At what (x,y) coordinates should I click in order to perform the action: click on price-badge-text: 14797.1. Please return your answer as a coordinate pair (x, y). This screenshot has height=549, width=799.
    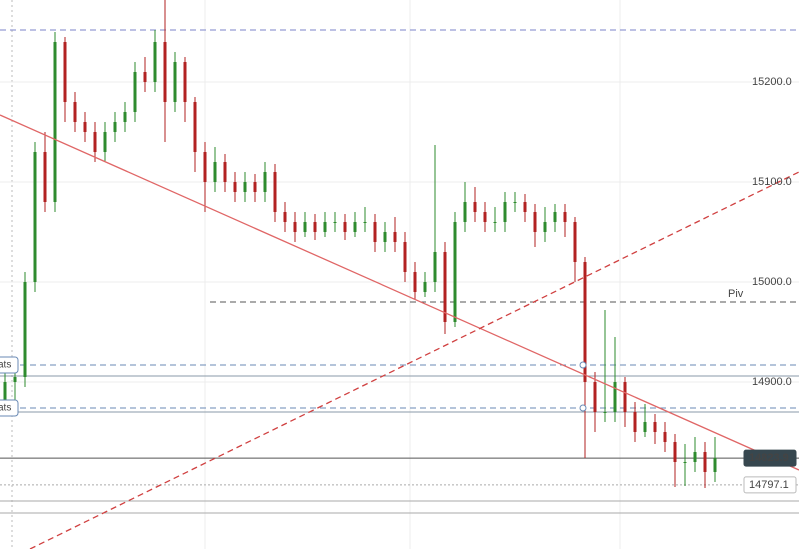
    Looking at the image, I should click on (769, 485).